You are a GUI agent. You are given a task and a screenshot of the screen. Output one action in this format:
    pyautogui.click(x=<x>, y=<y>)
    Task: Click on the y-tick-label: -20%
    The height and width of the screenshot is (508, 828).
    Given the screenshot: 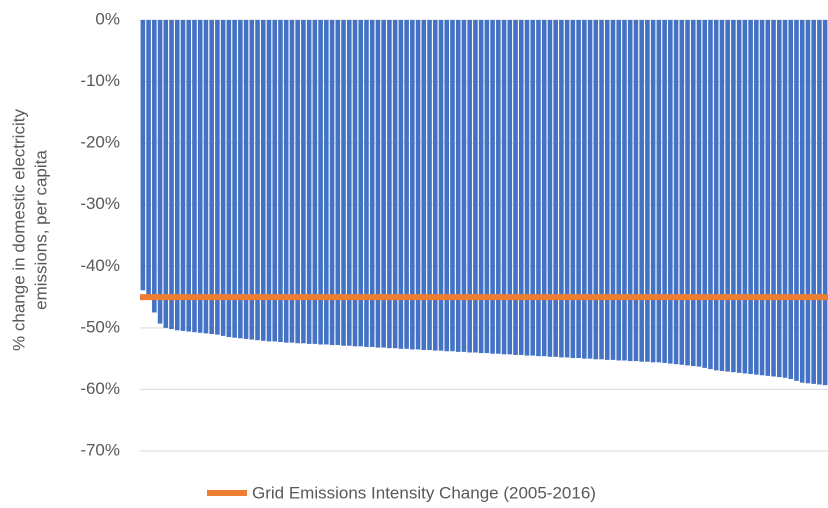 What is the action you would take?
    pyautogui.click(x=100, y=142)
    